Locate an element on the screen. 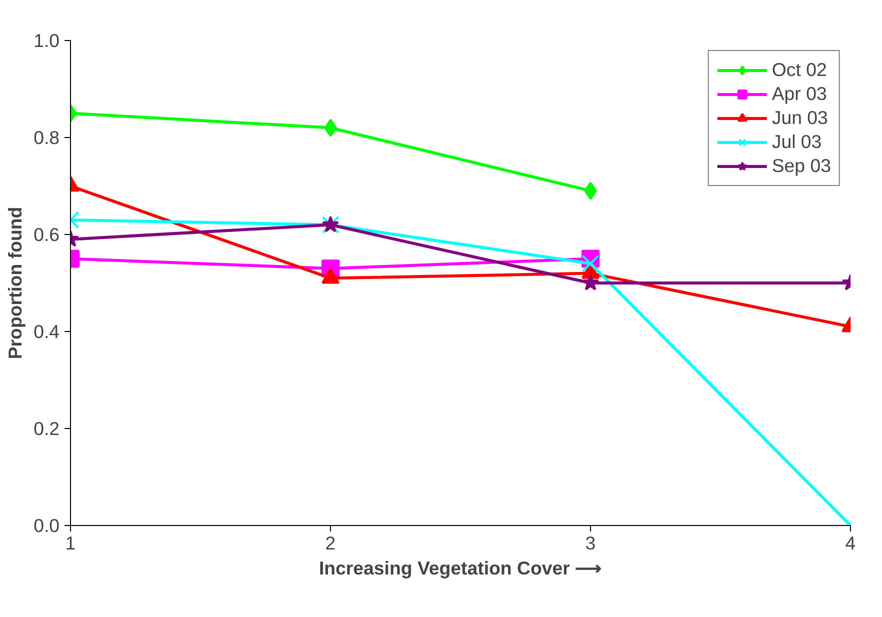 The height and width of the screenshot is (617, 882). x-tick-label: 1 is located at coordinates (70, 543).